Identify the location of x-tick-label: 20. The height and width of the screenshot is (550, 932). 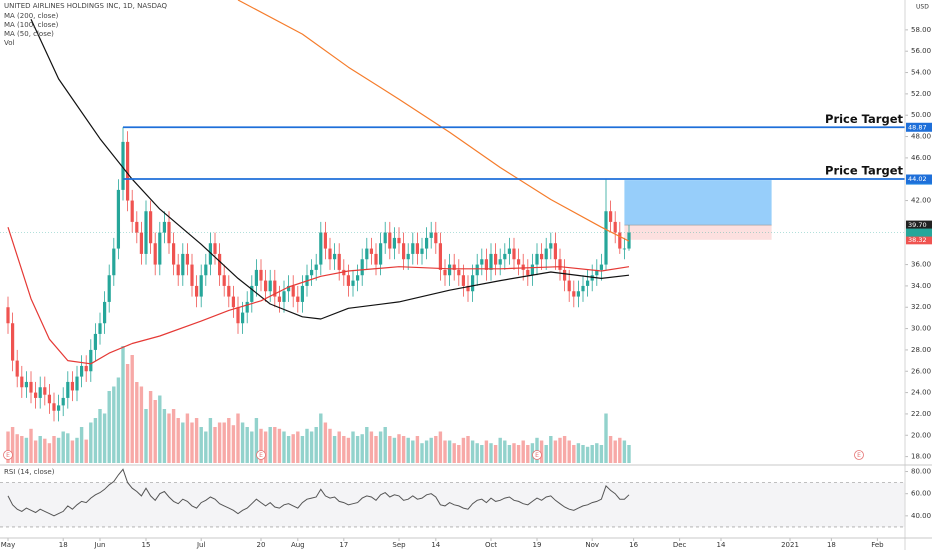
(261, 545).